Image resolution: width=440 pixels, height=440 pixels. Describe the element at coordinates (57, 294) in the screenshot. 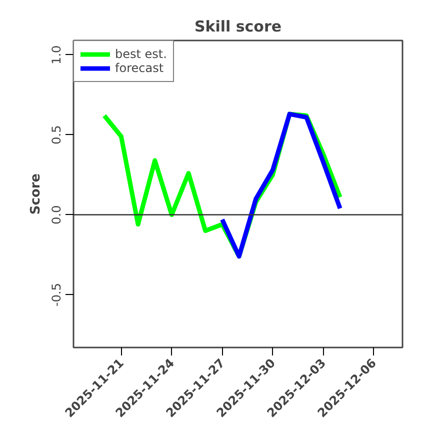

I see `y-tick-label: -0.5` at that location.